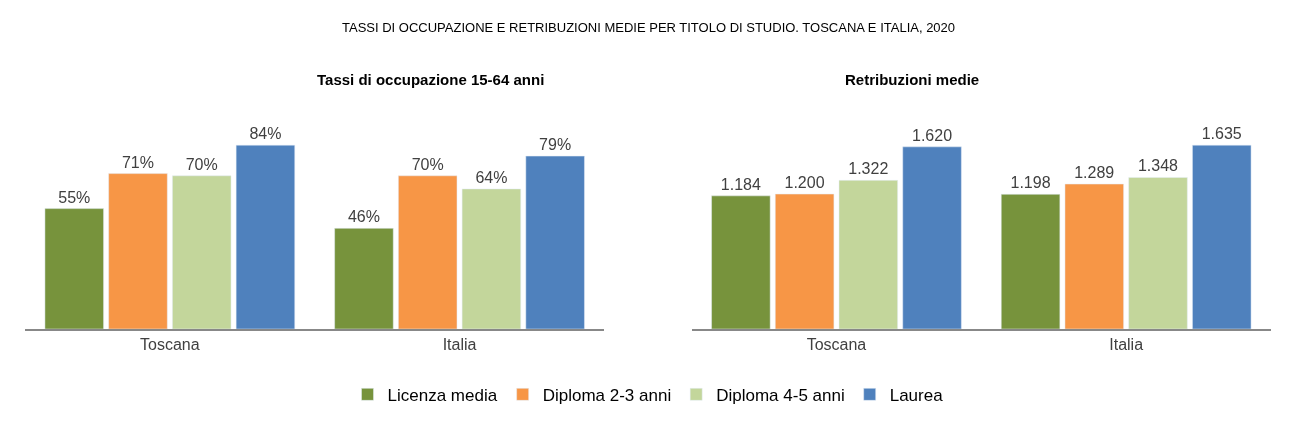 The width and height of the screenshot is (1296, 425). What do you see at coordinates (804, 183) in the screenshot?
I see `data-label: 1.200` at bounding box center [804, 183].